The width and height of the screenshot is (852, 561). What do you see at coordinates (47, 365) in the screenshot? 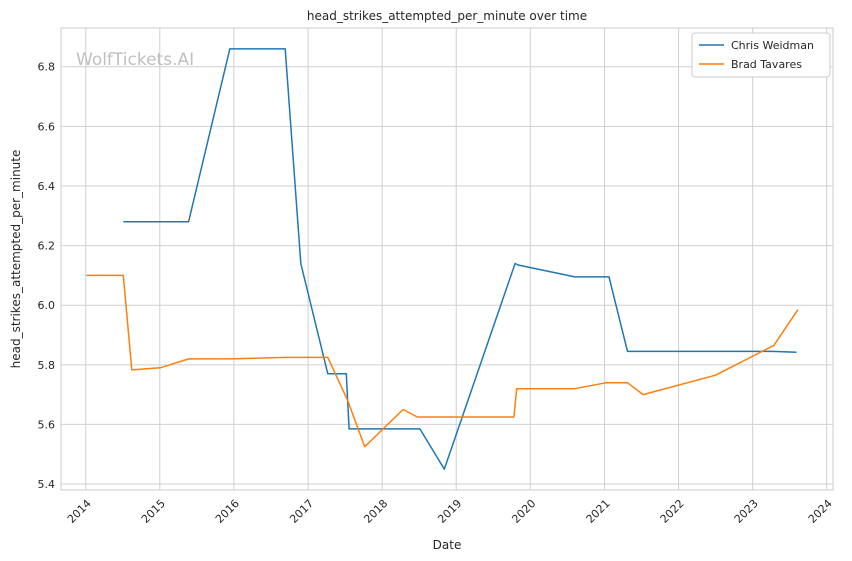
I see `y-tick-label: 5.8` at bounding box center [47, 365].